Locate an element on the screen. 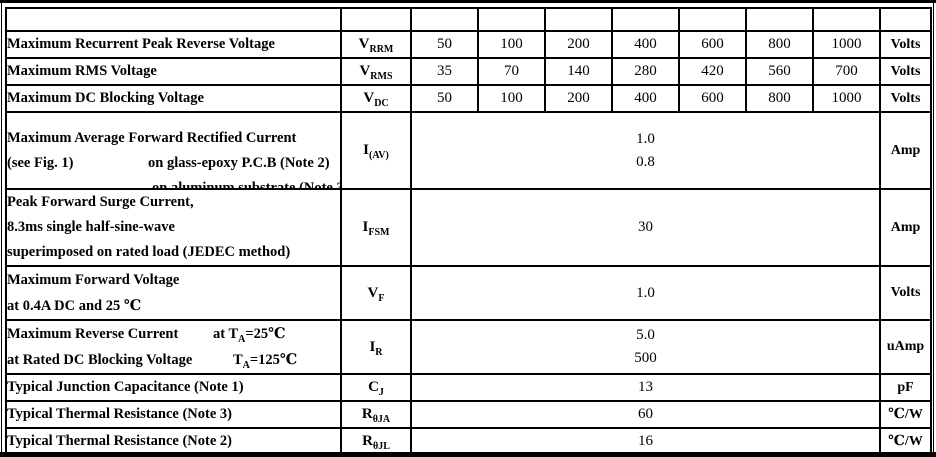 This screenshot has height=457, width=936. symbol-cell: RθJA is located at coordinates (376, 414).